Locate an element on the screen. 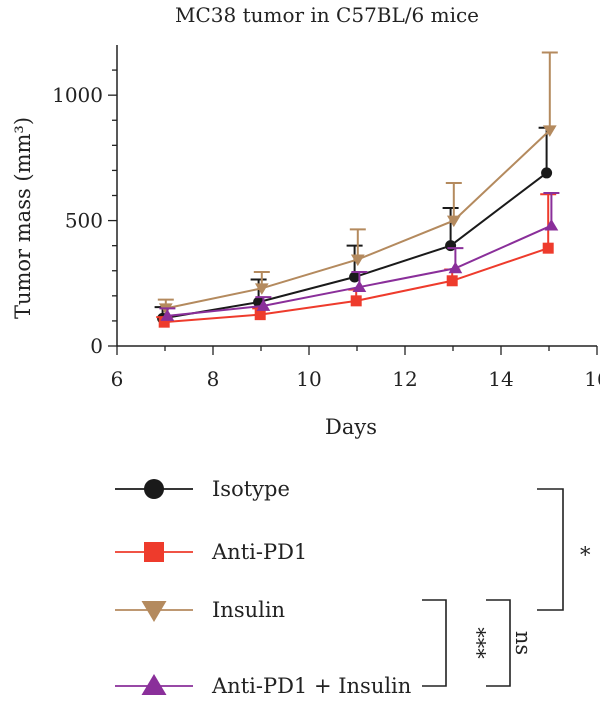 The height and width of the screenshot is (703, 600). x-tick-label: 12 is located at coordinates (404, 379).